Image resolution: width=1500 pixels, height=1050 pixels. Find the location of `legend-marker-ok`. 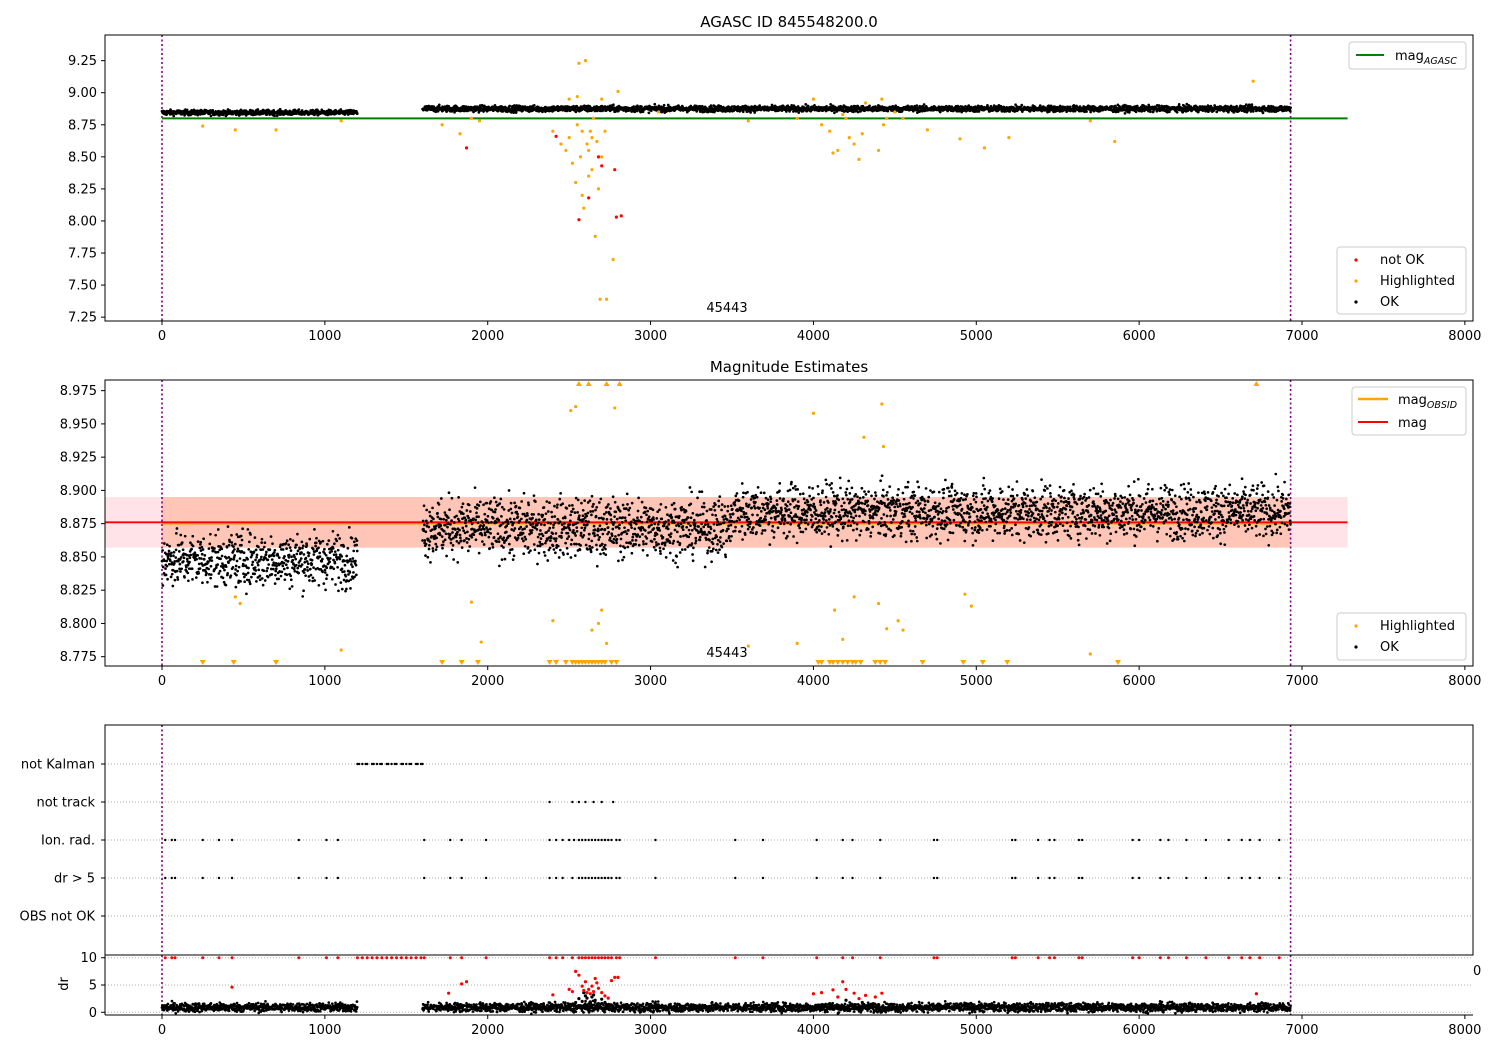

legend-marker-ok is located at coordinates (1356, 302).